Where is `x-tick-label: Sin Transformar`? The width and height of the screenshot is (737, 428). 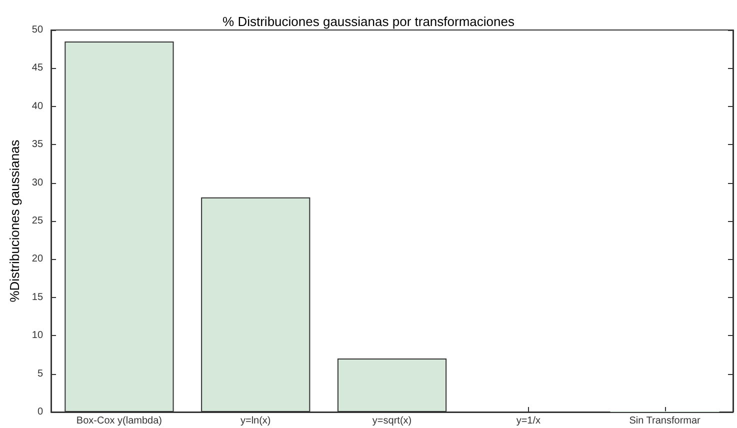
x-tick-label: Sin Transformar is located at coordinates (665, 421).